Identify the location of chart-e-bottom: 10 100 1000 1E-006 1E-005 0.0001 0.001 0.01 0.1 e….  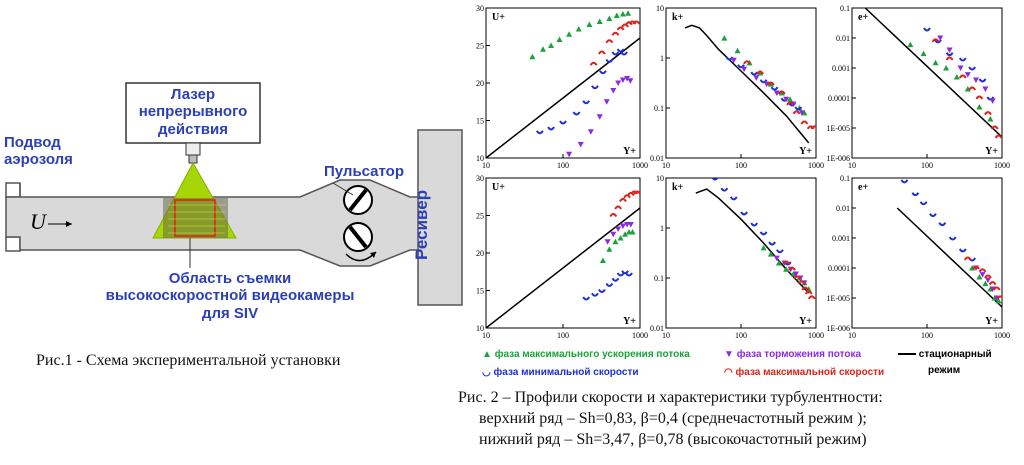
(918, 257).